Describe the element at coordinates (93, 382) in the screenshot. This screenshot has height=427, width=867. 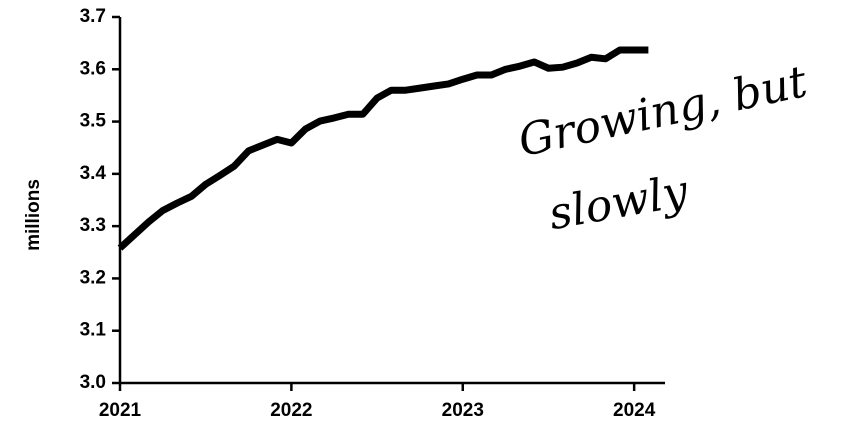
I see `y-tick-label: 3.0` at that location.